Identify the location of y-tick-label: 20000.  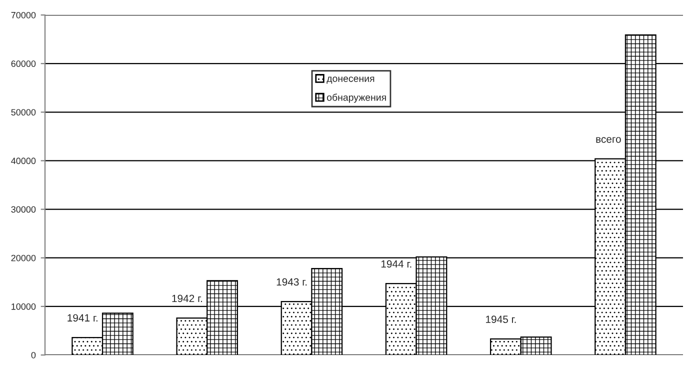
(23, 258).